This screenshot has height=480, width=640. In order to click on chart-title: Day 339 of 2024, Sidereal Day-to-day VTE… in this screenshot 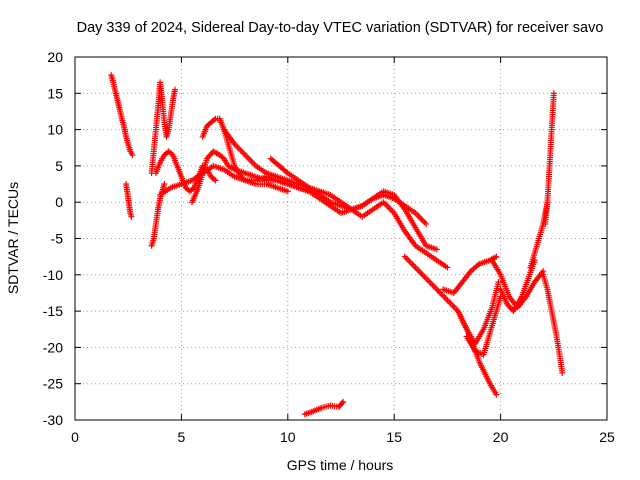, I will do `click(340, 28)`.